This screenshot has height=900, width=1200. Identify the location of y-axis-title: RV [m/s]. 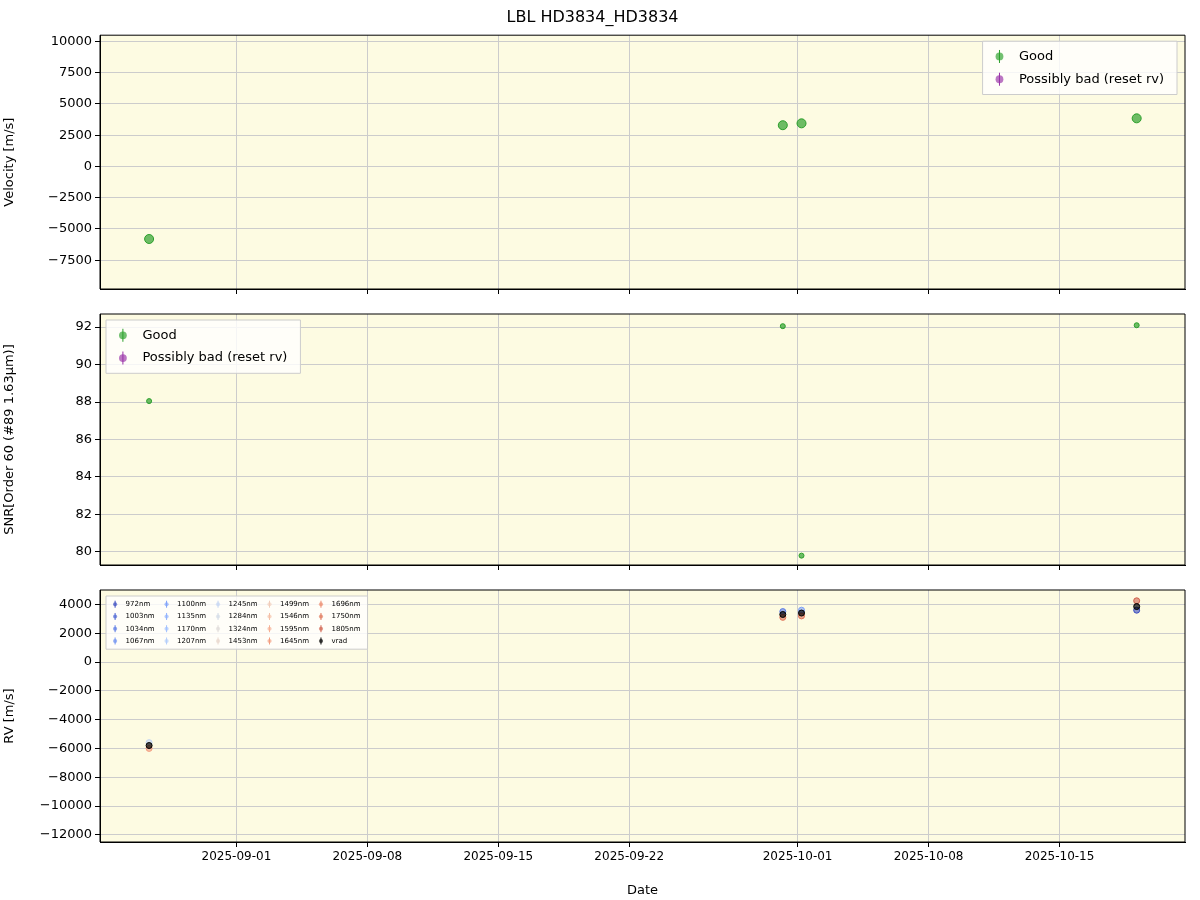
(9, 716).